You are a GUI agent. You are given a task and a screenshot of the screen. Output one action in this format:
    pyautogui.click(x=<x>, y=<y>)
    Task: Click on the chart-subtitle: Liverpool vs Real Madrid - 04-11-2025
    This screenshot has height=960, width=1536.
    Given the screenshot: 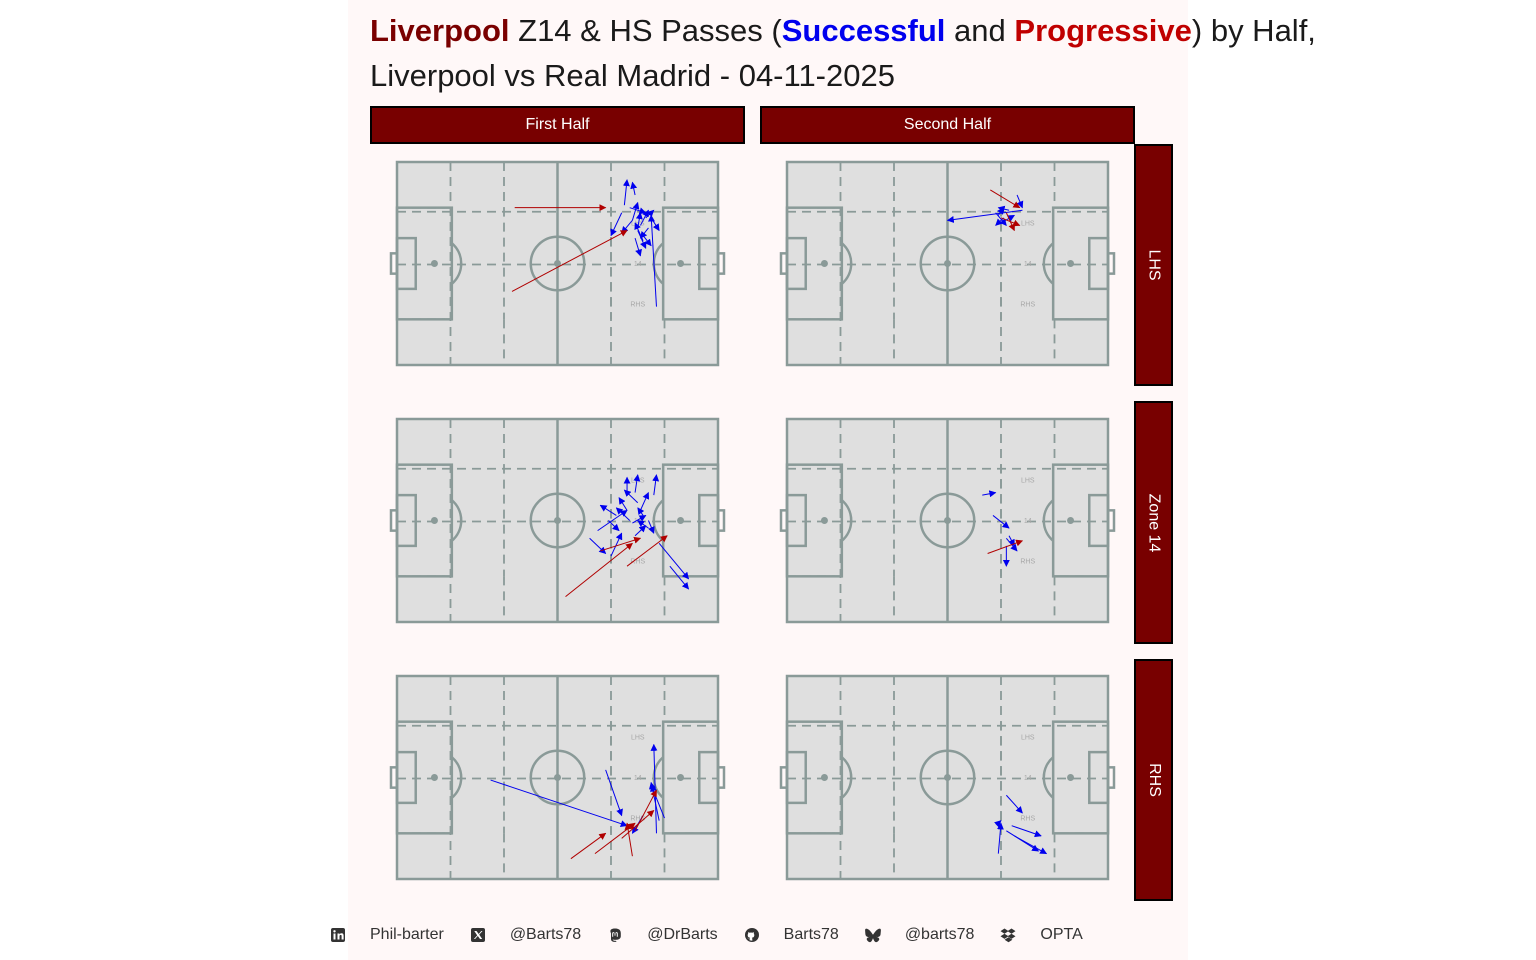 What is the action you would take?
    pyautogui.click(x=632, y=75)
    